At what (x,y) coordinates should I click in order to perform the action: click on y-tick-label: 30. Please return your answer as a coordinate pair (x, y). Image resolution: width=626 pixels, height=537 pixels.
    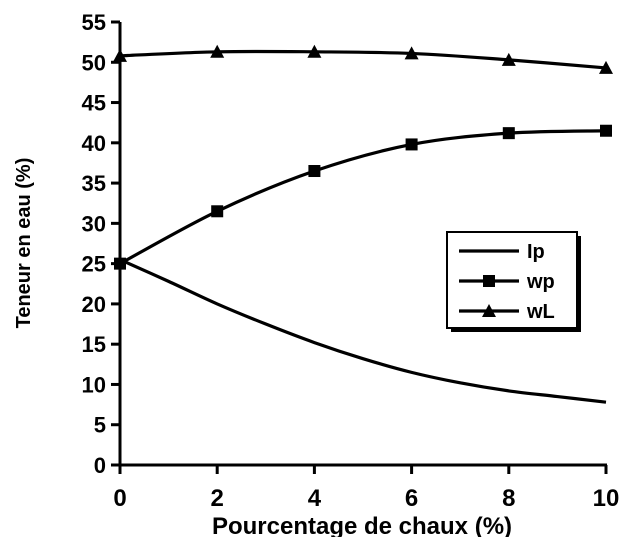
    Looking at the image, I should click on (94, 223).